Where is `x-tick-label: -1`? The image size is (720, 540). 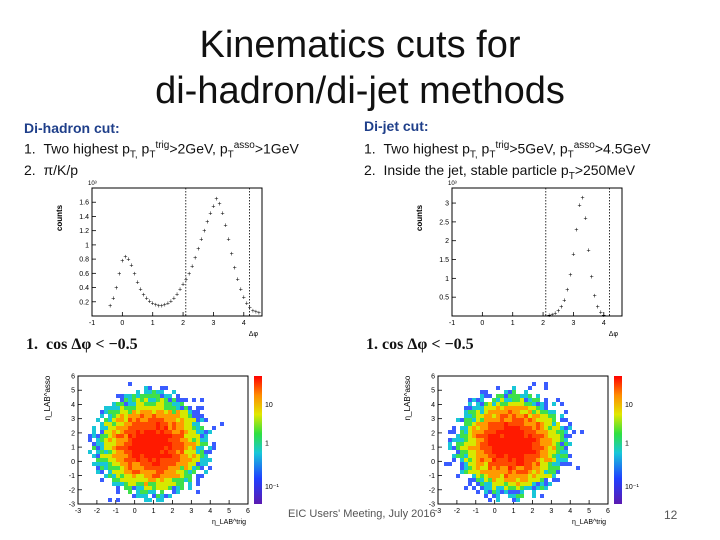 x-tick-label: -1 is located at coordinates (476, 511).